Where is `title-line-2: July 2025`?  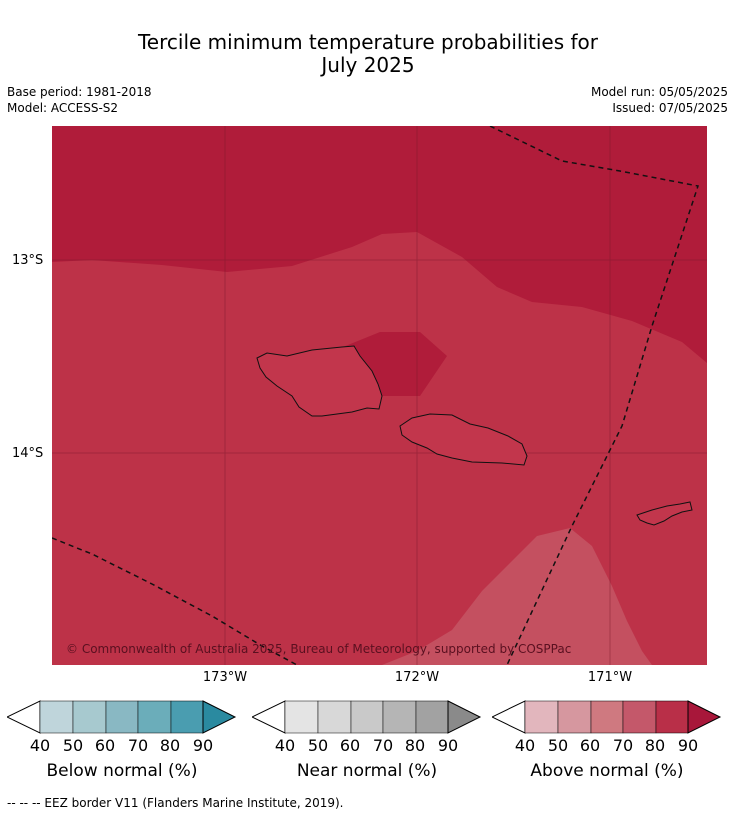 title-line-2: July 2025 is located at coordinates (368, 65).